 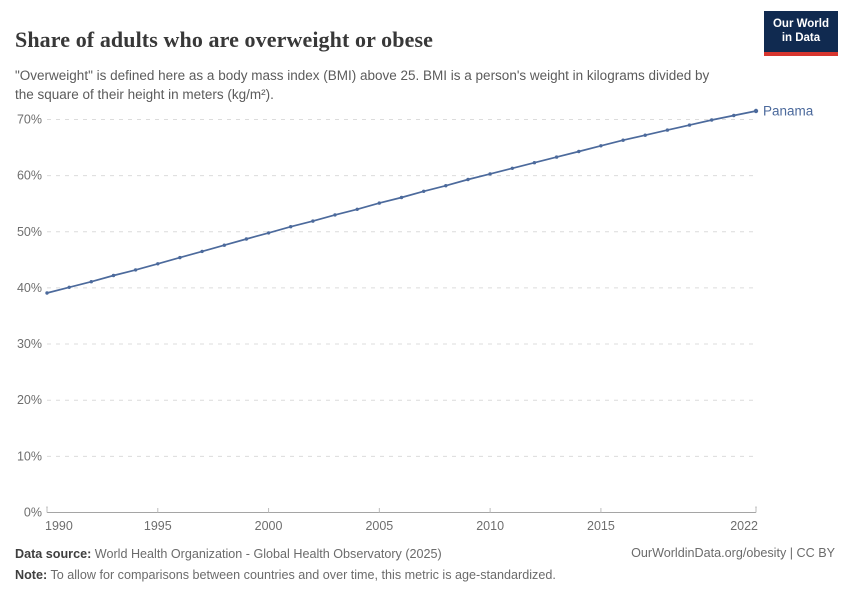 I want to click on y-axis-tick-label: 0%, so click(x=33, y=513).